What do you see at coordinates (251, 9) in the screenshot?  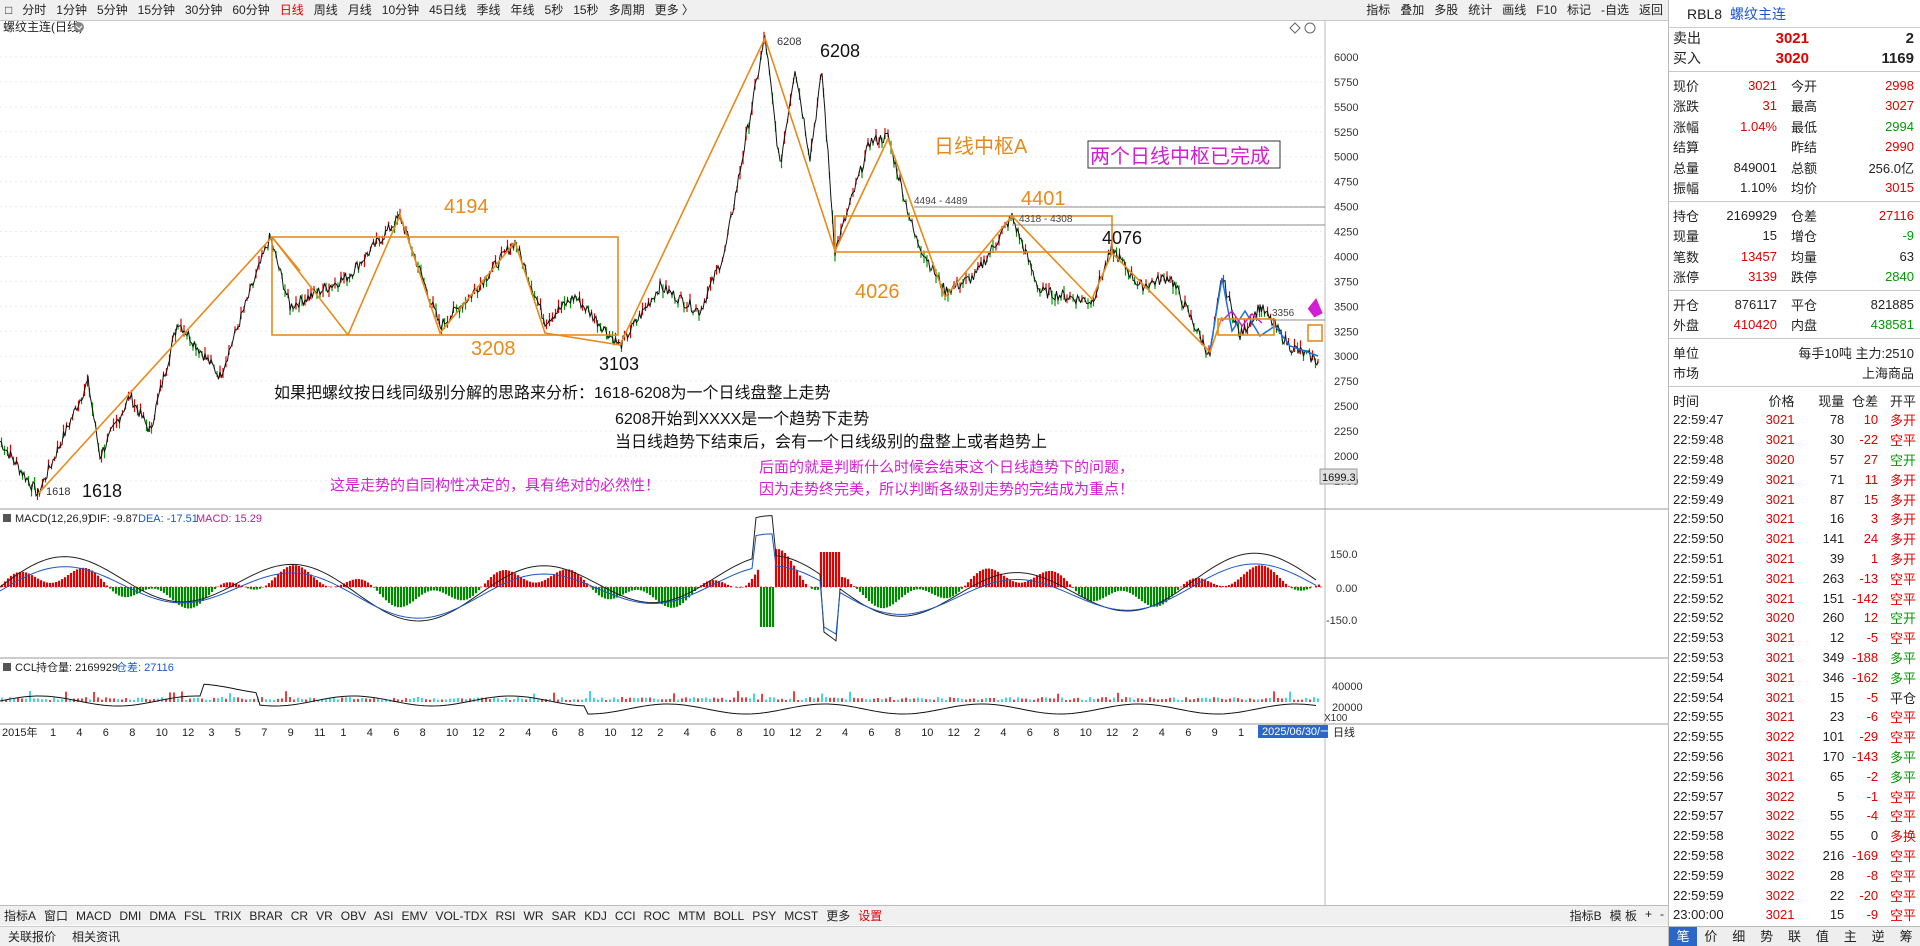 I see `period-tab: 60分钟` at bounding box center [251, 9].